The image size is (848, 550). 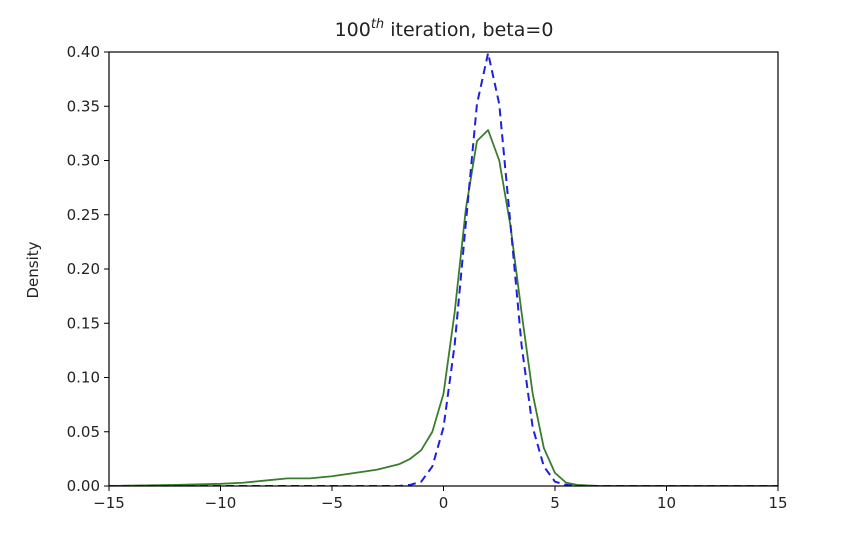 I want to click on x-tick-label: −5, so click(x=332, y=503).